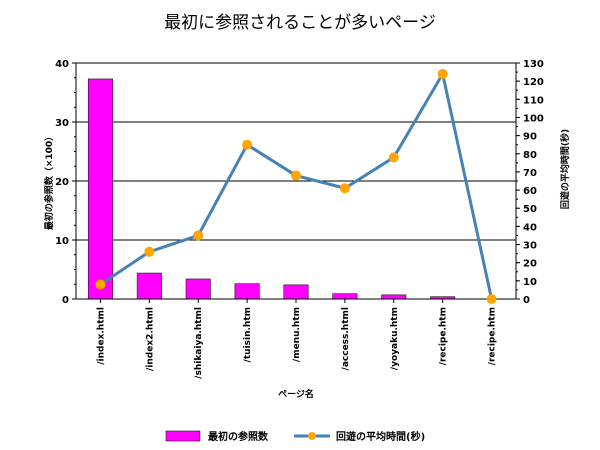 Image resolution: width=600 pixels, height=450 pixels. Describe the element at coordinates (238, 436) in the screenshot. I see `legend-bar-label: 最初の参照数` at that location.